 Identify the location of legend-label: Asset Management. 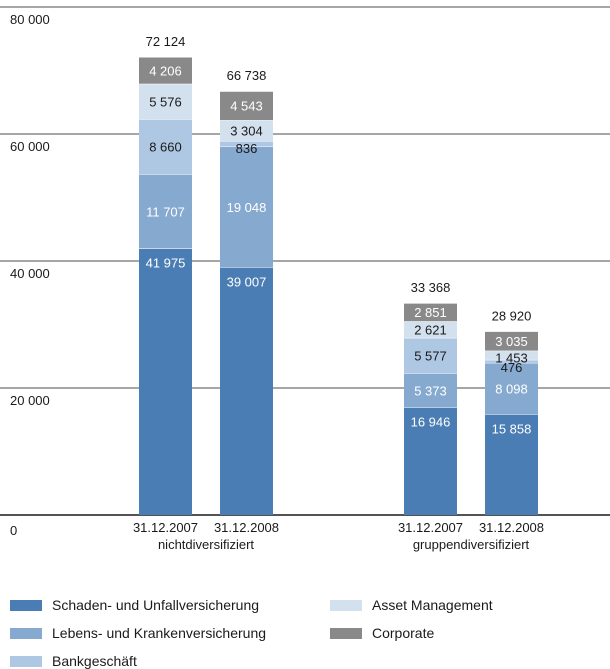
(432, 605).